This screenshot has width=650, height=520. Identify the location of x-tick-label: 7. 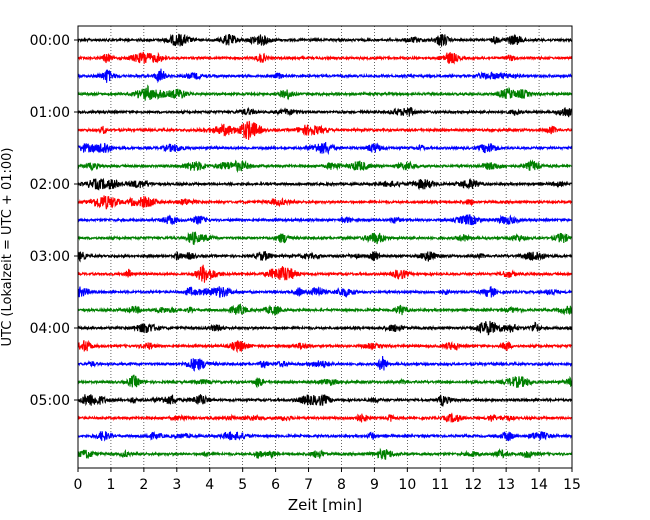
(308, 485).